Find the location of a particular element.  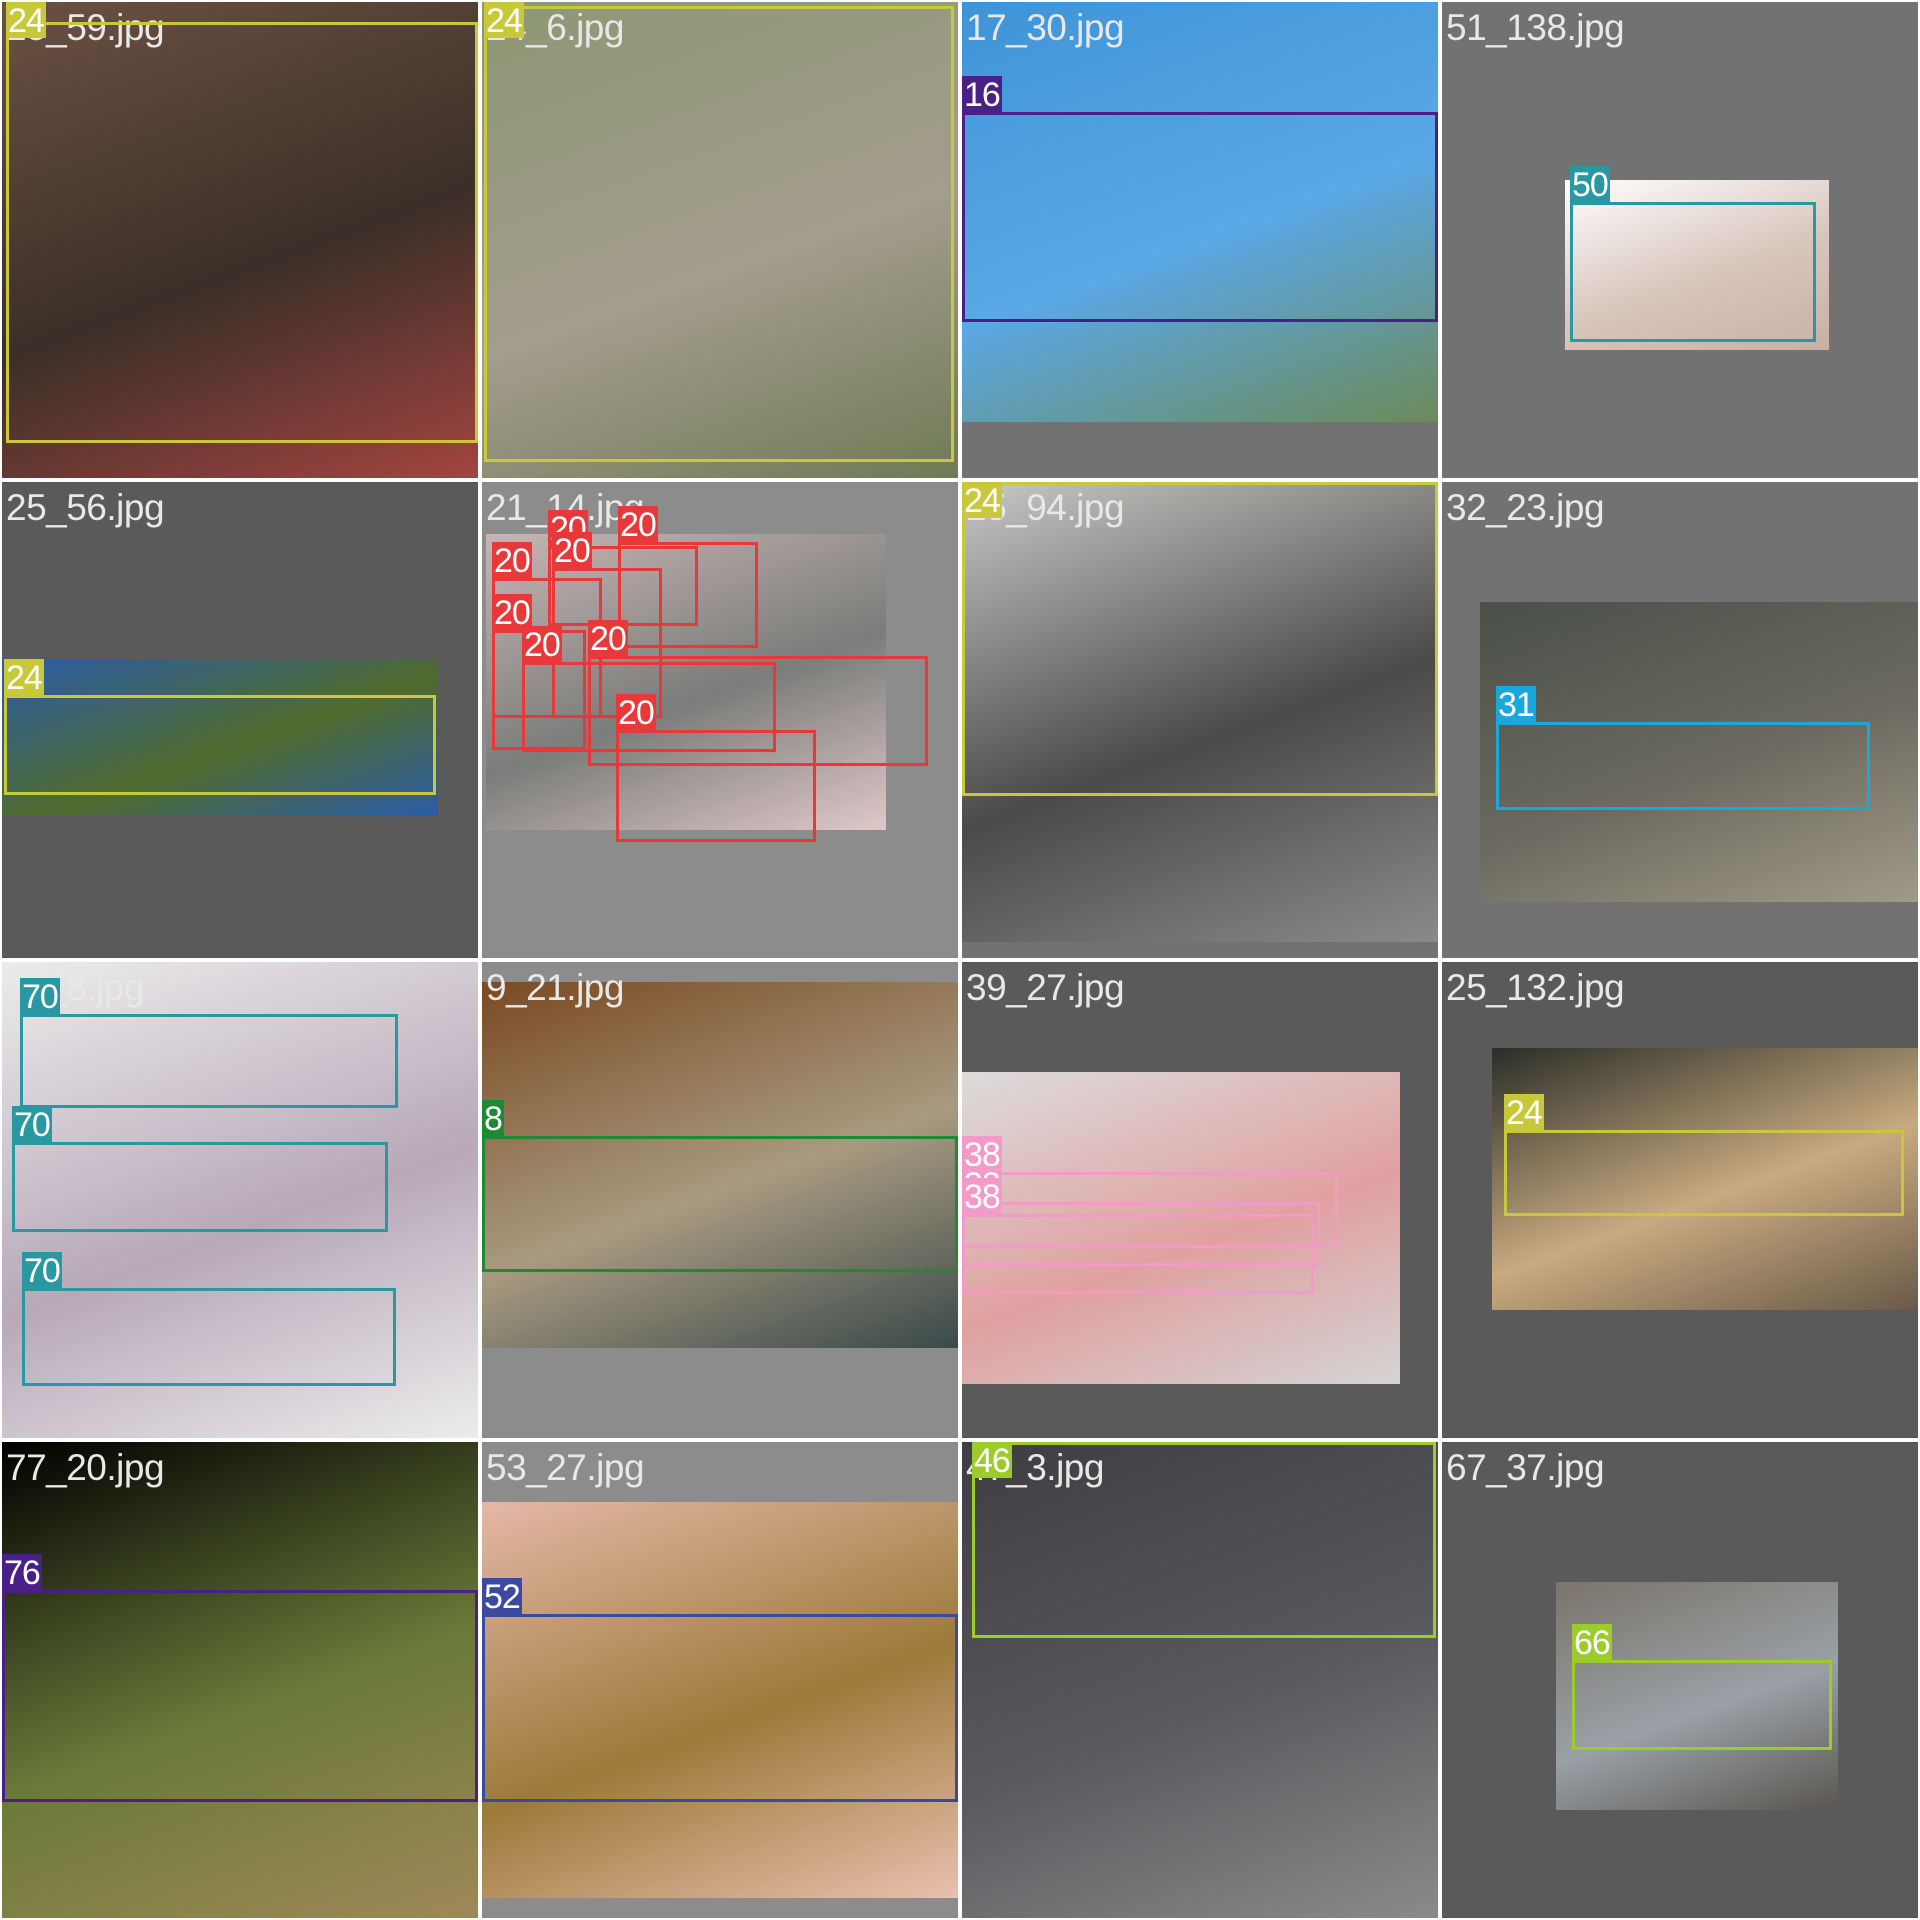

image-filename: 67_37.jpg is located at coordinates (1525, 1467).